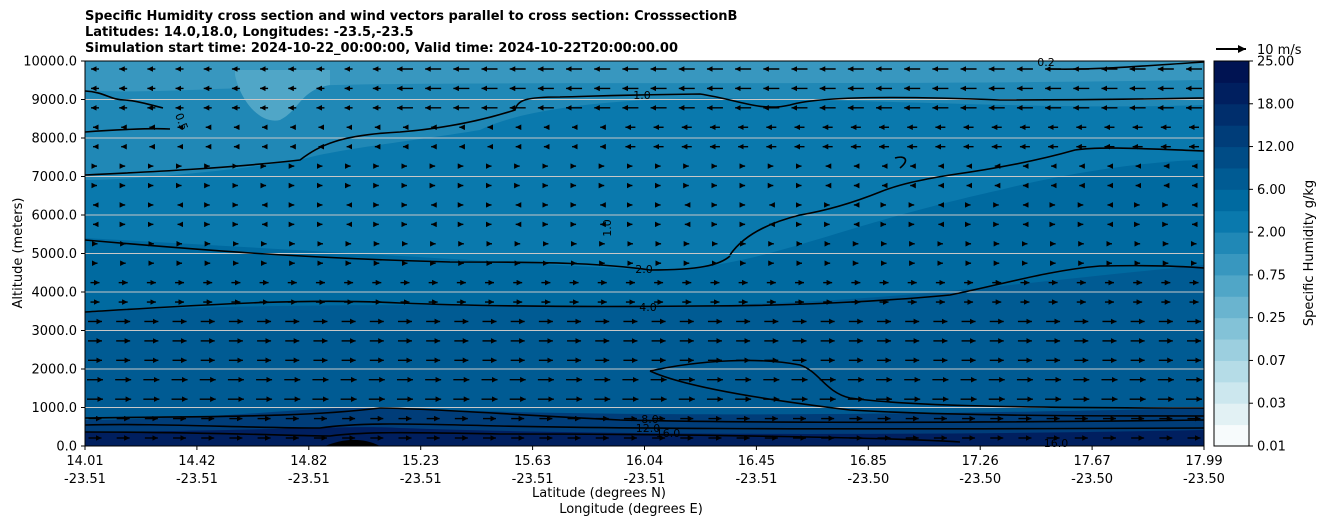 This screenshot has height=526, width=1326. Describe the element at coordinates (1271, 275) in the screenshot. I see `colorbar-tick-label: 0.75` at that location.